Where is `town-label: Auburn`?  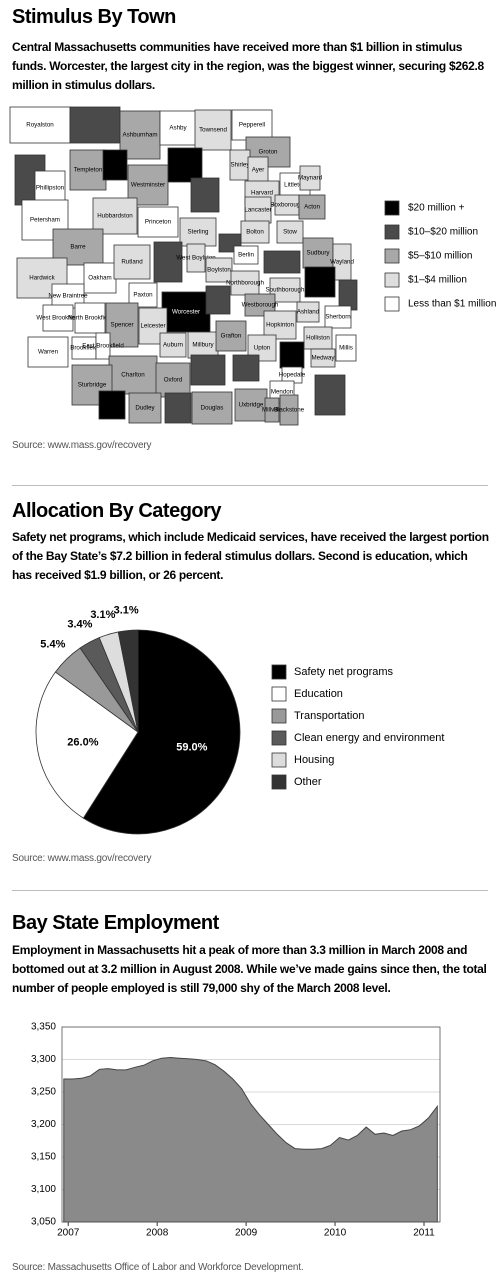
town-label: Auburn is located at coordinates (173, 345).